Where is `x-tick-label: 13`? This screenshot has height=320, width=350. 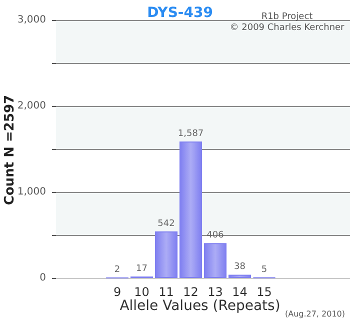 x-tick-label: 13 is located at coordinates (215, 292).